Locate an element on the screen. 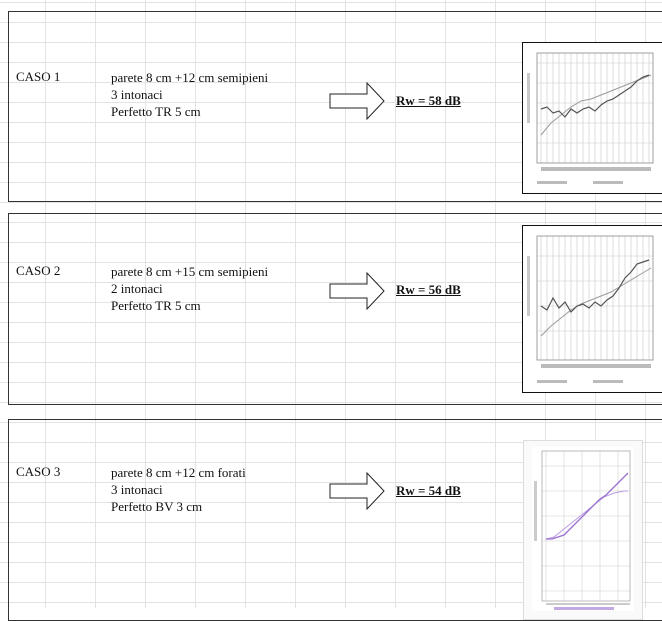  case-2-chart-thumbnail is located at coordinates (592, 309).